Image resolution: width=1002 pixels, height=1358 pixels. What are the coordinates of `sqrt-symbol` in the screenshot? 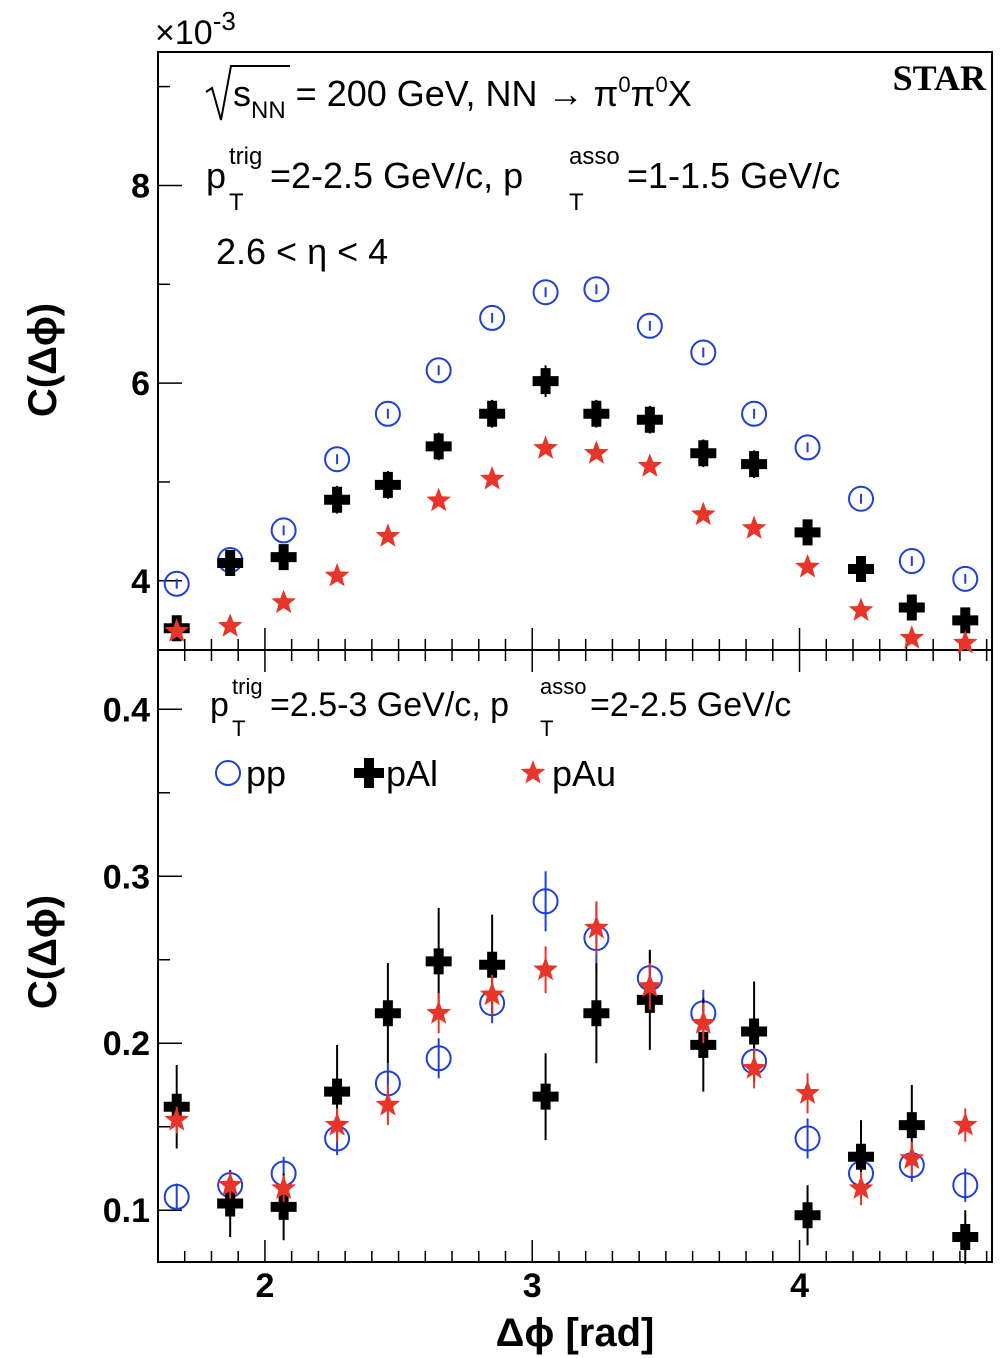 It's located at (247, 93).